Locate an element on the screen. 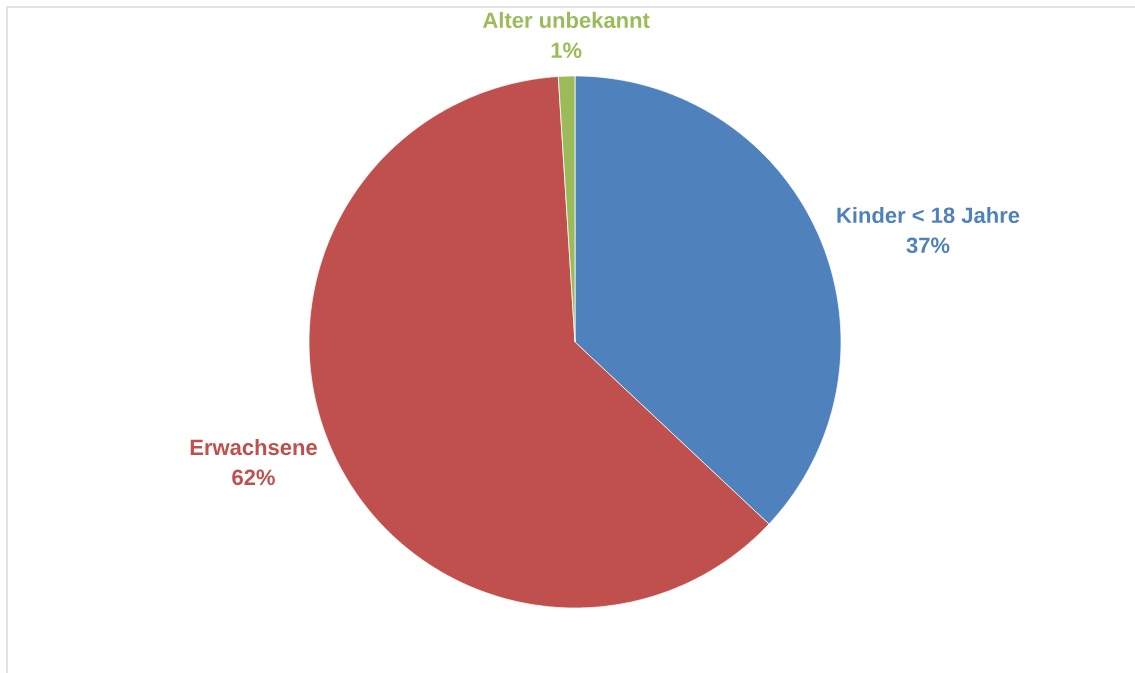 The height and width of the screenshot is (673, 1135). slice-label: Erwachsene is located at coordinates (253, 447).